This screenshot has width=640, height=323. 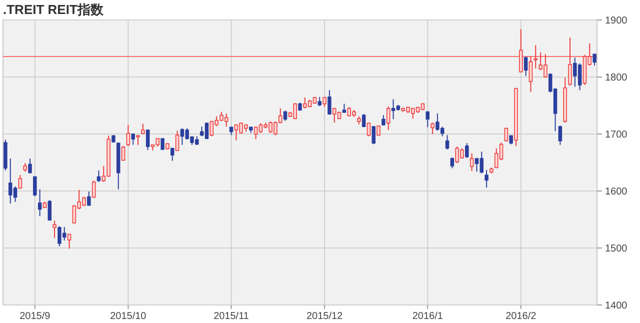 I want to click on x-tick-label: 2015/12, so click(x=325, y=316).